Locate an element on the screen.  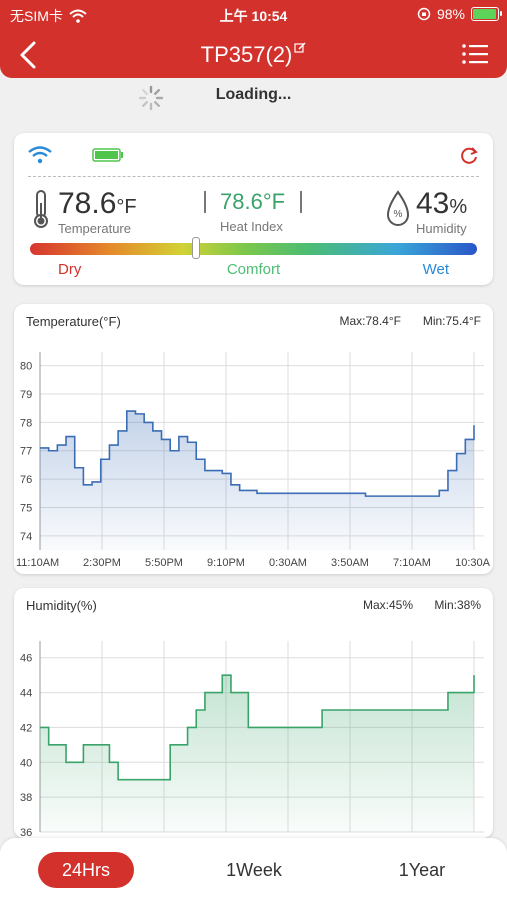
dry-label: Dry is located at coordinates (70, 269).